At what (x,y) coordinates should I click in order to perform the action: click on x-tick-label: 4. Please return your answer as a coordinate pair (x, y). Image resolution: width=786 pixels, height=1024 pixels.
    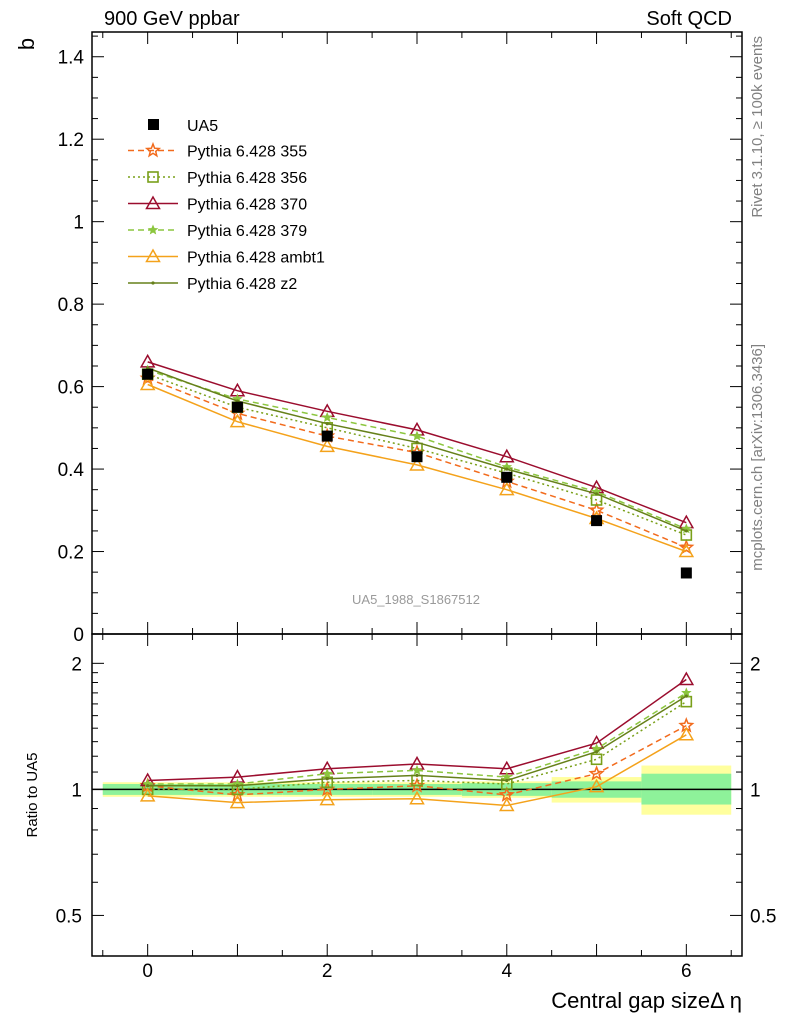
    Looking at the image, I should click on (506, 971).